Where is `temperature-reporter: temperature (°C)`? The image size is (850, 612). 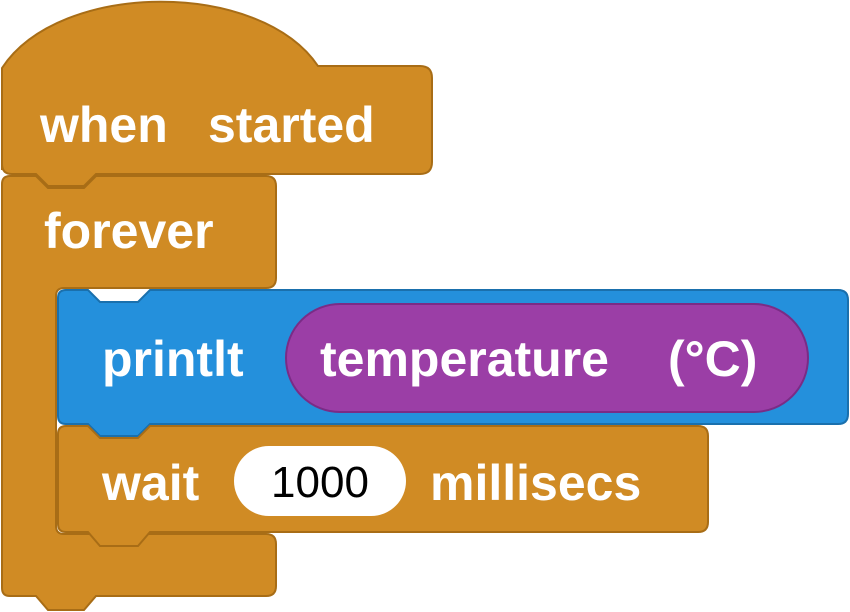
temperature-reporter: temperature (°C) is located at coordinates (547, 358).